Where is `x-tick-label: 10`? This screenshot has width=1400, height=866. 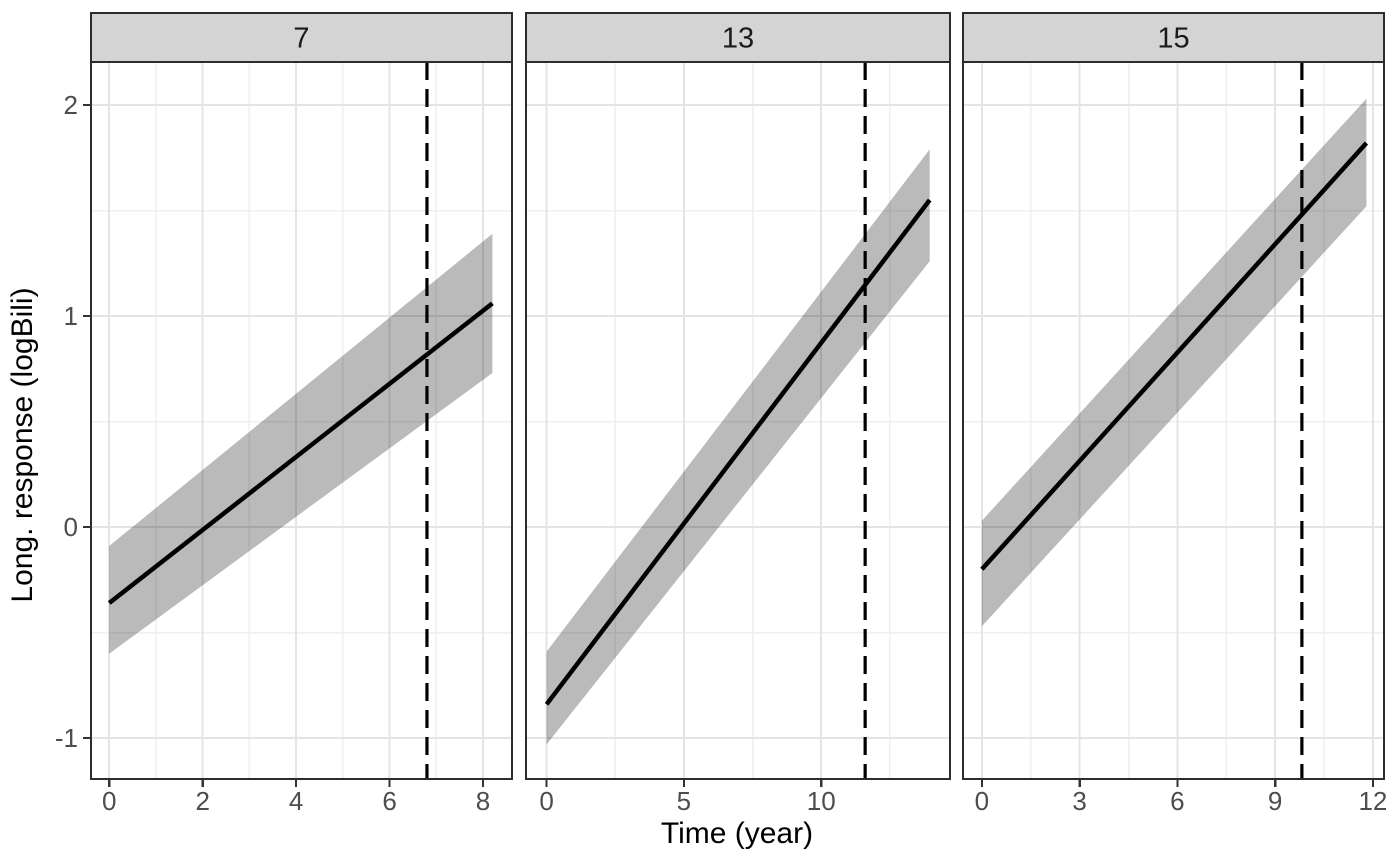
x-tick-label: 10 is located at coordinates (821, 801).